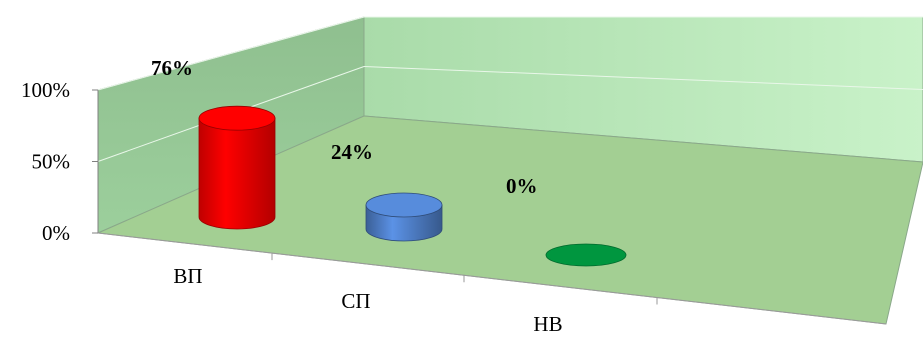 This screenshot has width=923, height=337. What do you see at coordinates (237, 173) in the screenshot?
I see `bar-body` at bounding box center [237, 173].